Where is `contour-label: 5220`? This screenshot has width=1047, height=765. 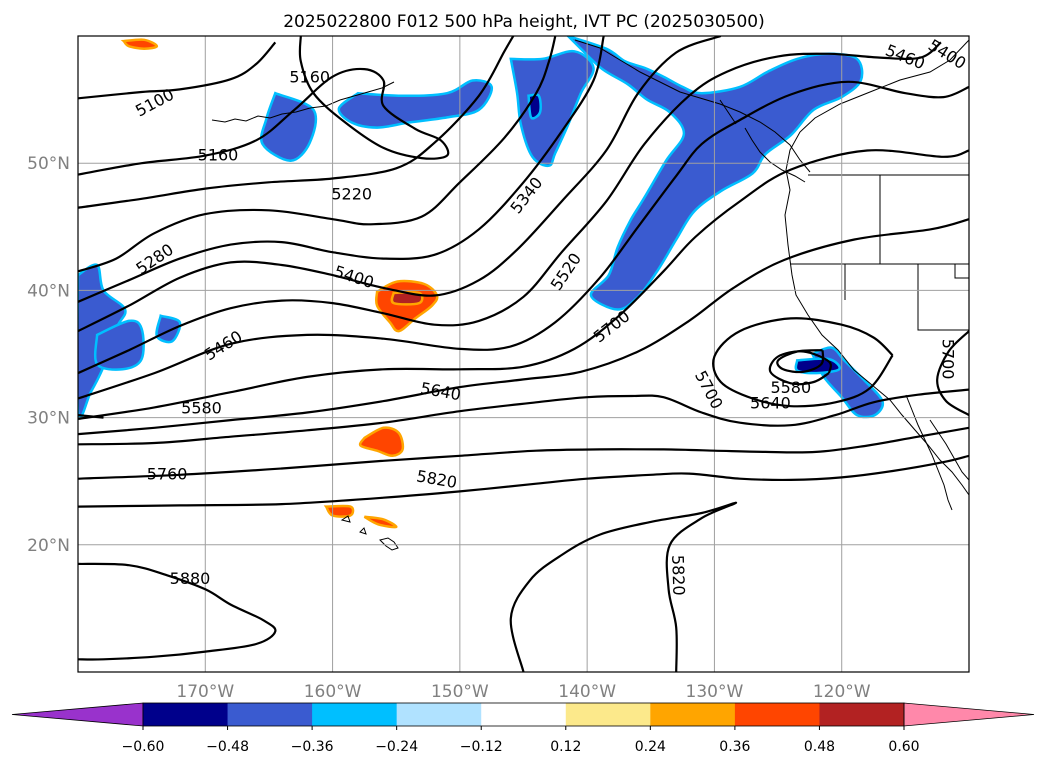 contour-label: 5220 is located at coordinates (351, 194).